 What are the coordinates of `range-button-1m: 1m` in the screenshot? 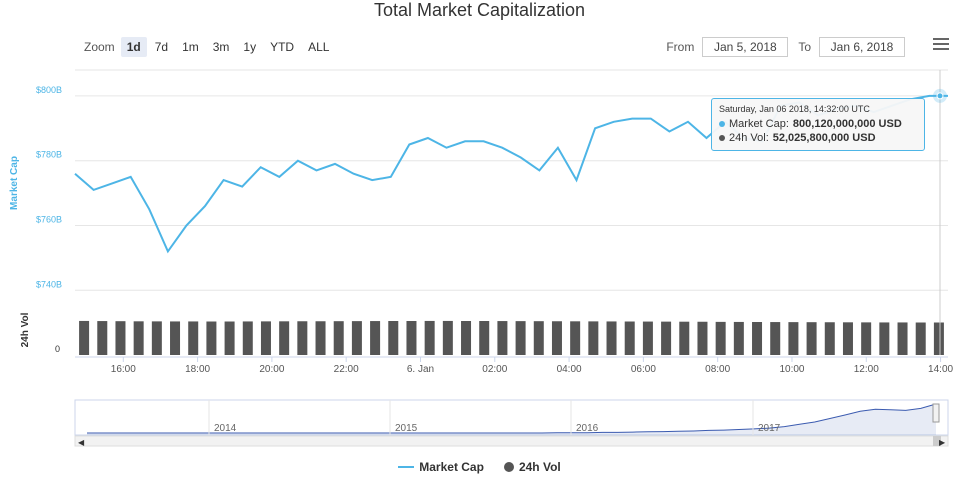 It's located at (190, 47).